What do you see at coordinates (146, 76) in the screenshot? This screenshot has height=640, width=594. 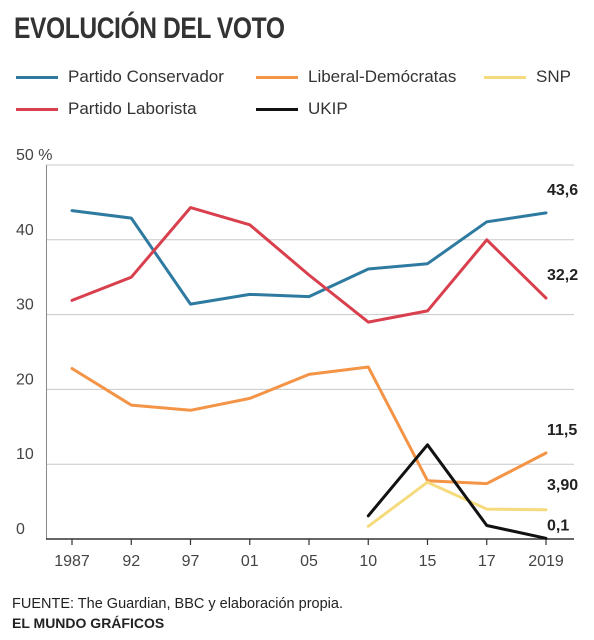 I see `legend-label: Partido Conservador` at bounding box center [146, 76].